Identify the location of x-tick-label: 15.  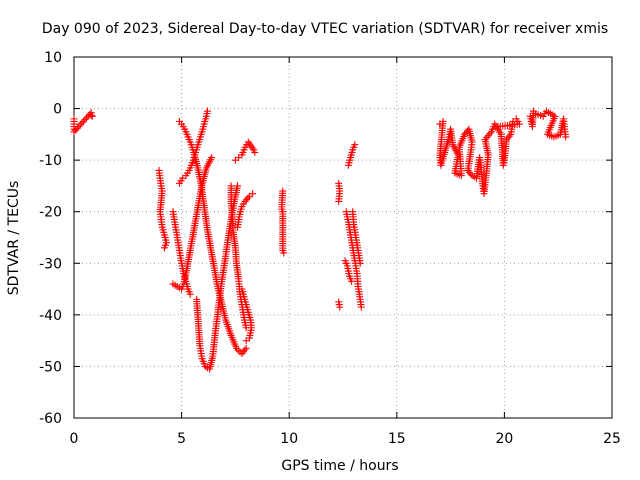
(397, 439).